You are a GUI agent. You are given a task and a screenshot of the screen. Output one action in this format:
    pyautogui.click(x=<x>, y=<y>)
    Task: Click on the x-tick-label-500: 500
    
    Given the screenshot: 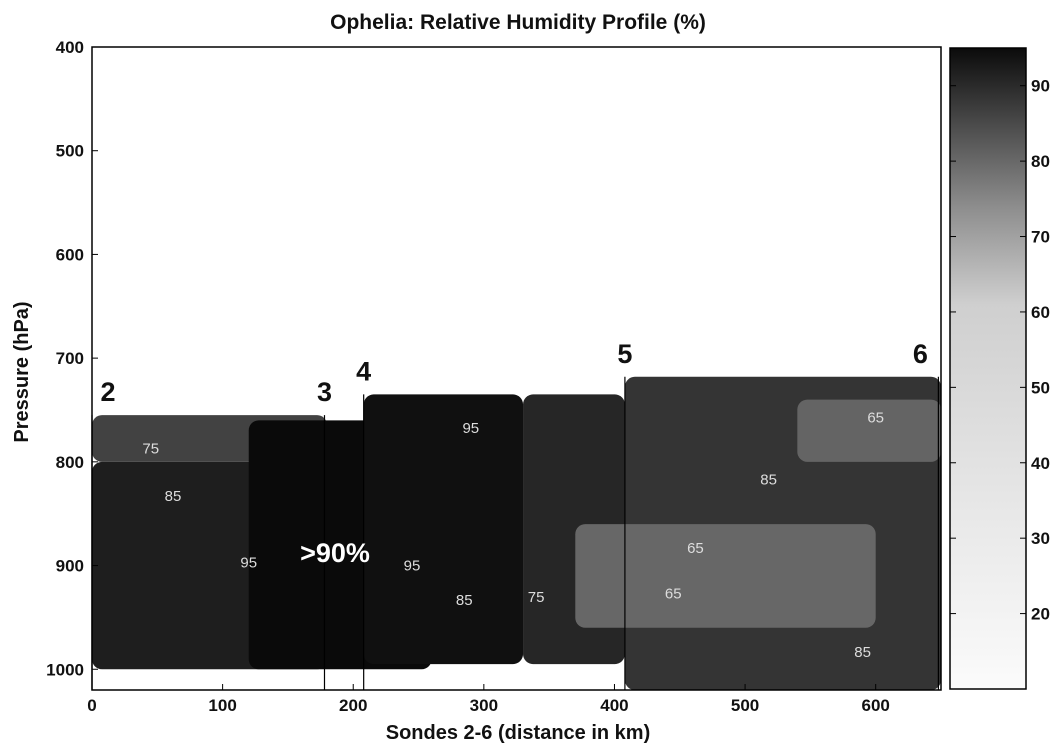 What is the action you would take?
    pyautogui.click(x=745, y=705)
    